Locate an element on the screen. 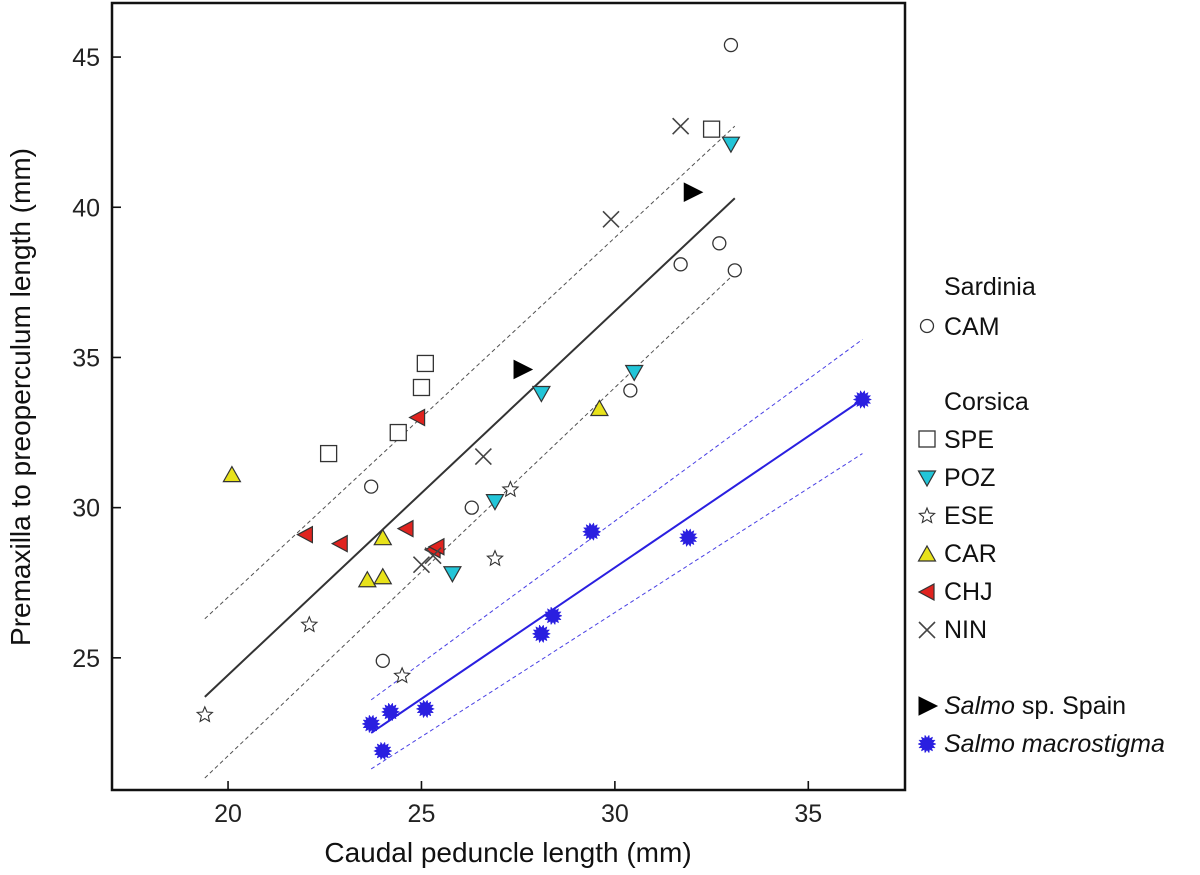 The height and width of the screenshot is (875, 1200). legend-marker-salmo-spain is located at coordinates (928, 706).